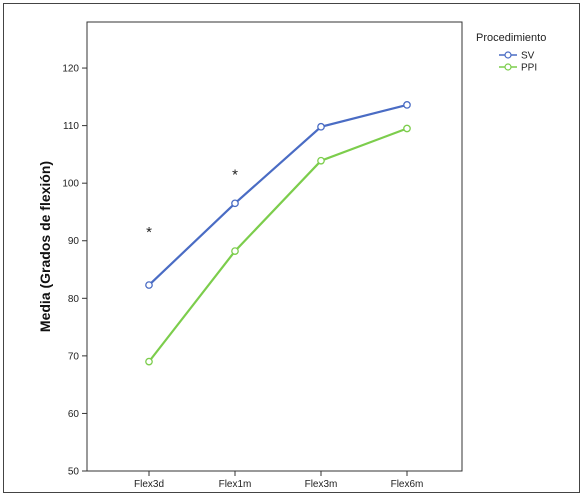 This screenshot has height=497, width=585. Describe the element at coordinates (149, 484) in the screenshot. I see `x-tick-label: Flex3d` at that location.